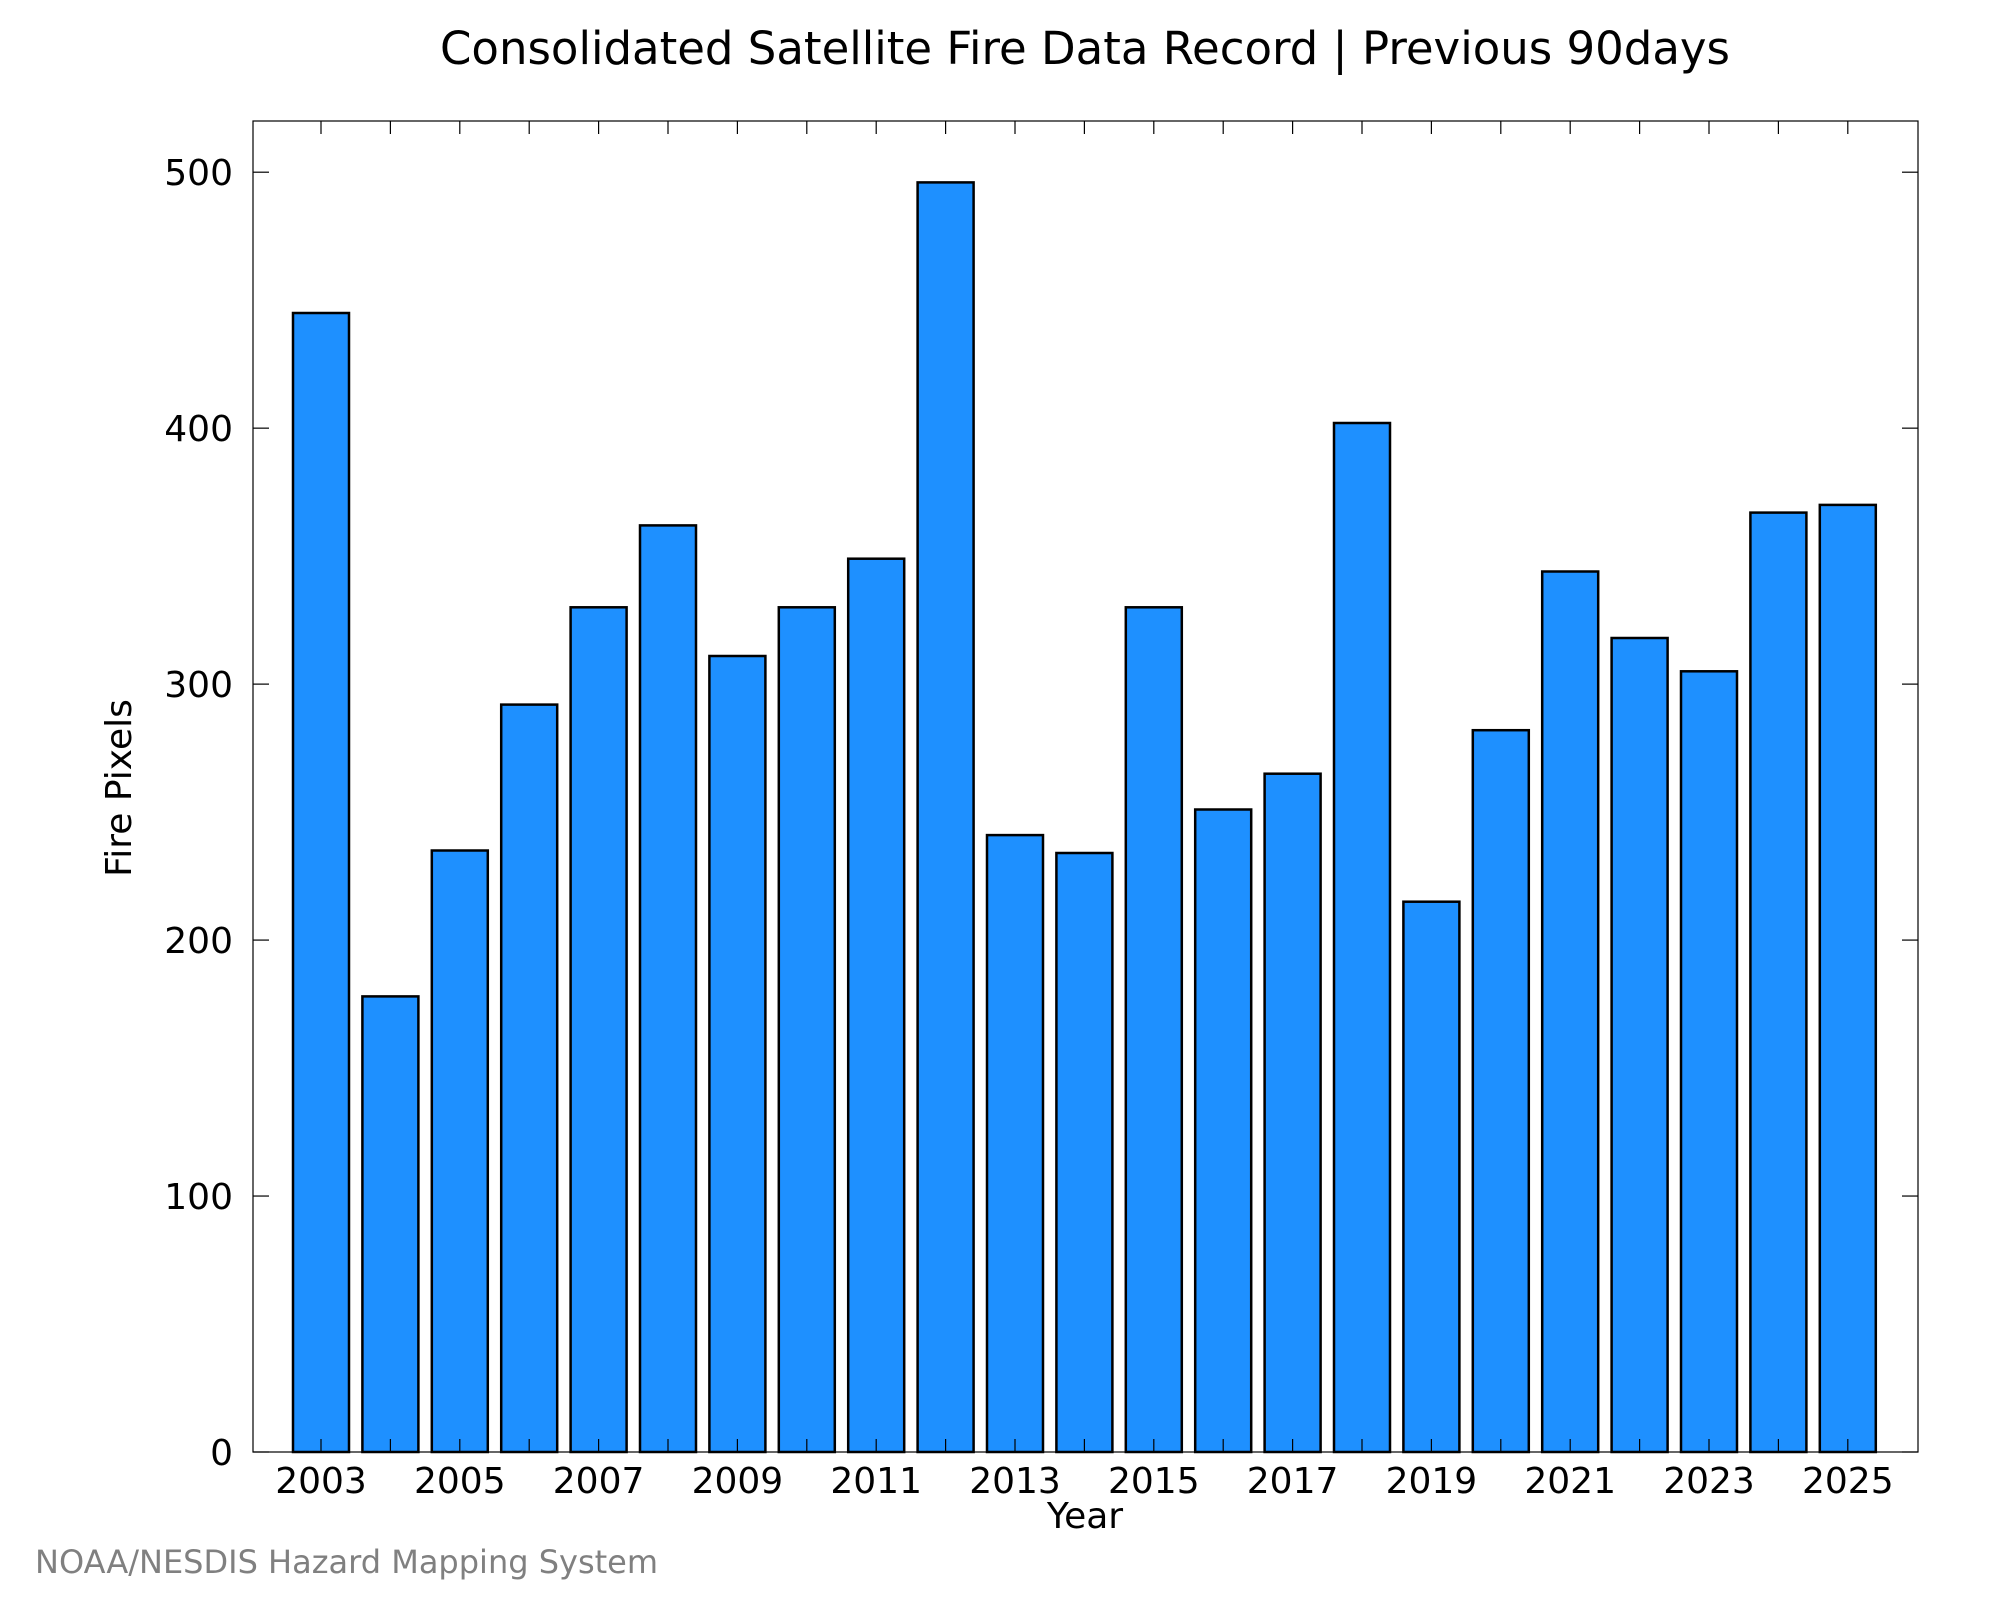  Describe the element at coordinates (737, 1054) in the screenshot. I see `bar-2009` at that location.